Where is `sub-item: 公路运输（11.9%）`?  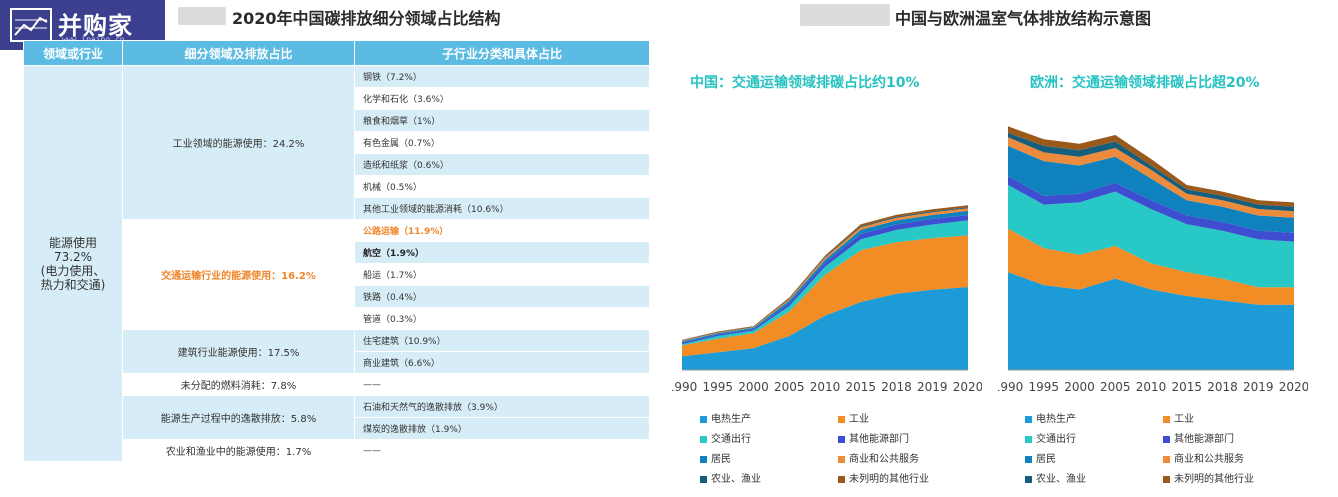
sub-item: 公路运输（11.9%） is located at coordinates (502, 230).